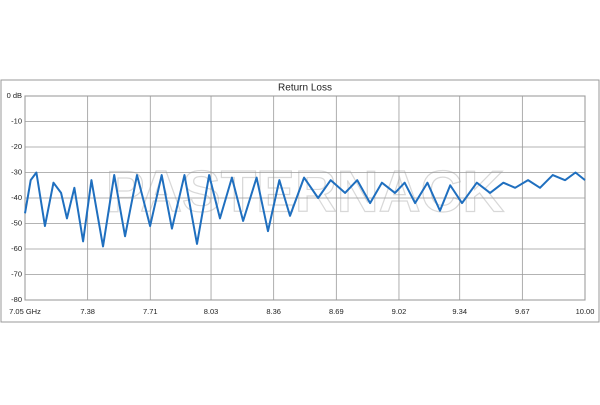 This screenshot has height=405, width=600. What do you see at coordinates (399, 311) in the screenshot?
I see `x-tick-label: 9.02` at bounding box center [399, 311].